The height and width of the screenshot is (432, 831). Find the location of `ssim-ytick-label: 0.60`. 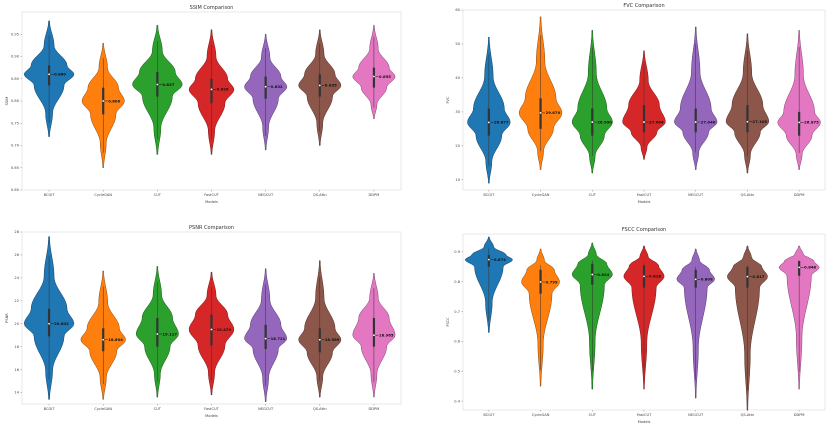

ssim-ytick-label: 0.60 is located at coordinates (15, 190).